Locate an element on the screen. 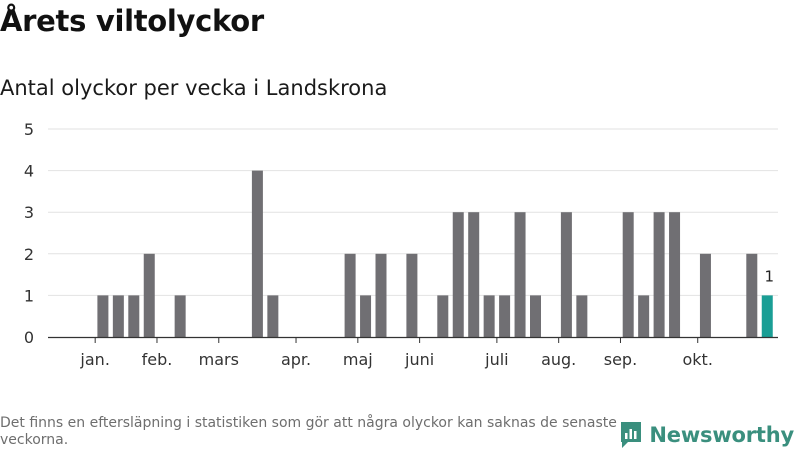 The width and height of the screenshot is (800, 450). x-axis-month-labels: jan. feb. mars apr. maj juni juli aug. sep. okt. is located at coordinates (396, 353).